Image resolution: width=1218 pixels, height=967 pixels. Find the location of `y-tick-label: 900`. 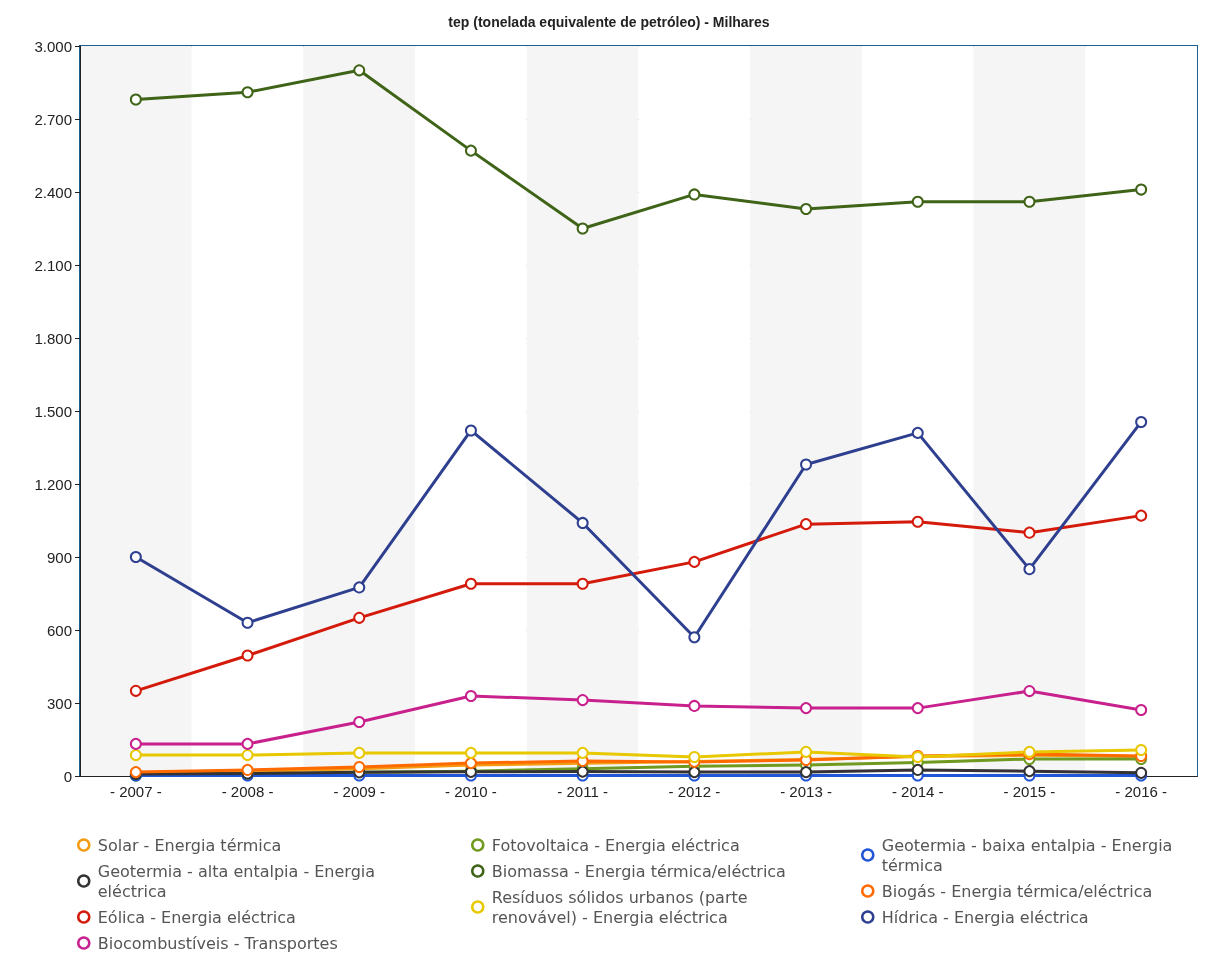

y-tick-label: 900 is located at coordinates (59, 557).